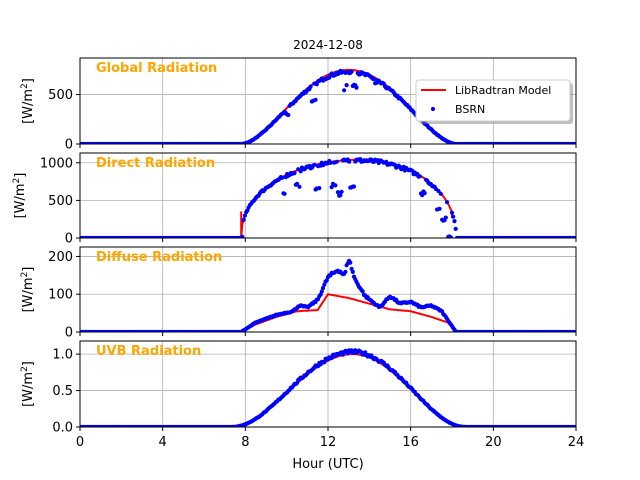 Image resolution: width=640 pixels, height=480 pixels. What do you see at coordinates (156, 68) in the screenshot?
I see `panel-label-global-radiation: Global Radiation` at bounding box center [156, 68].